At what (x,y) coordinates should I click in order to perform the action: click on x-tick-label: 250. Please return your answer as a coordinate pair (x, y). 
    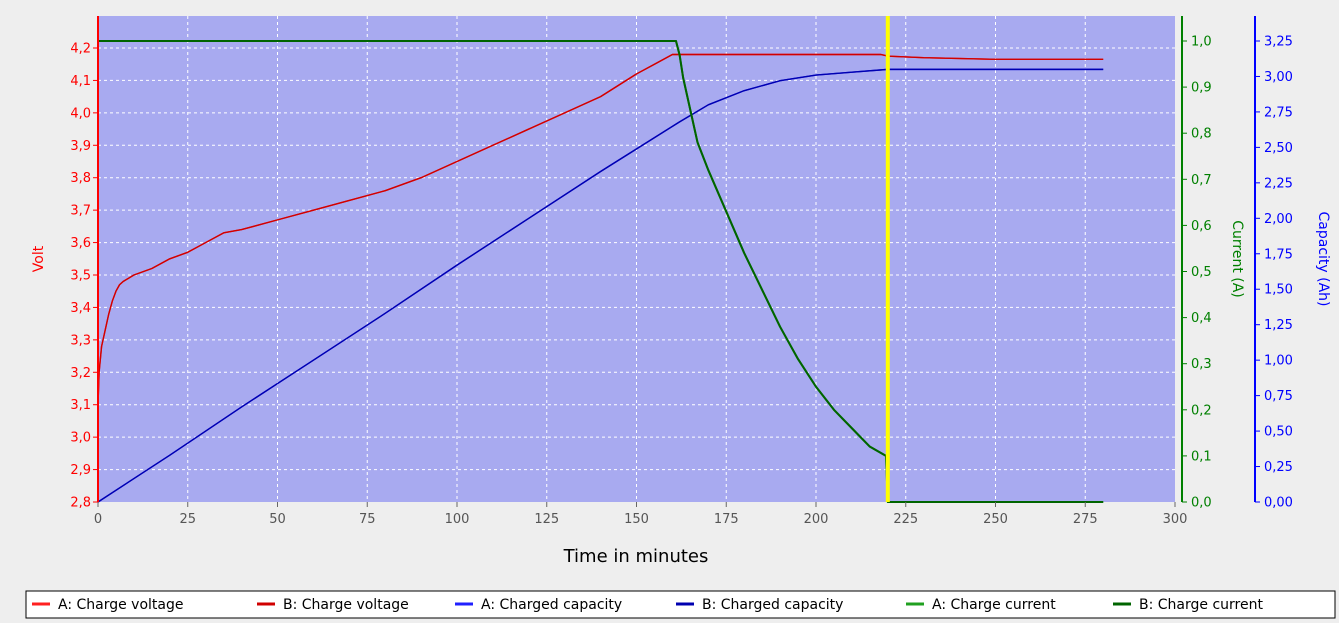
    Looking at the image, I should click on (995, 519).